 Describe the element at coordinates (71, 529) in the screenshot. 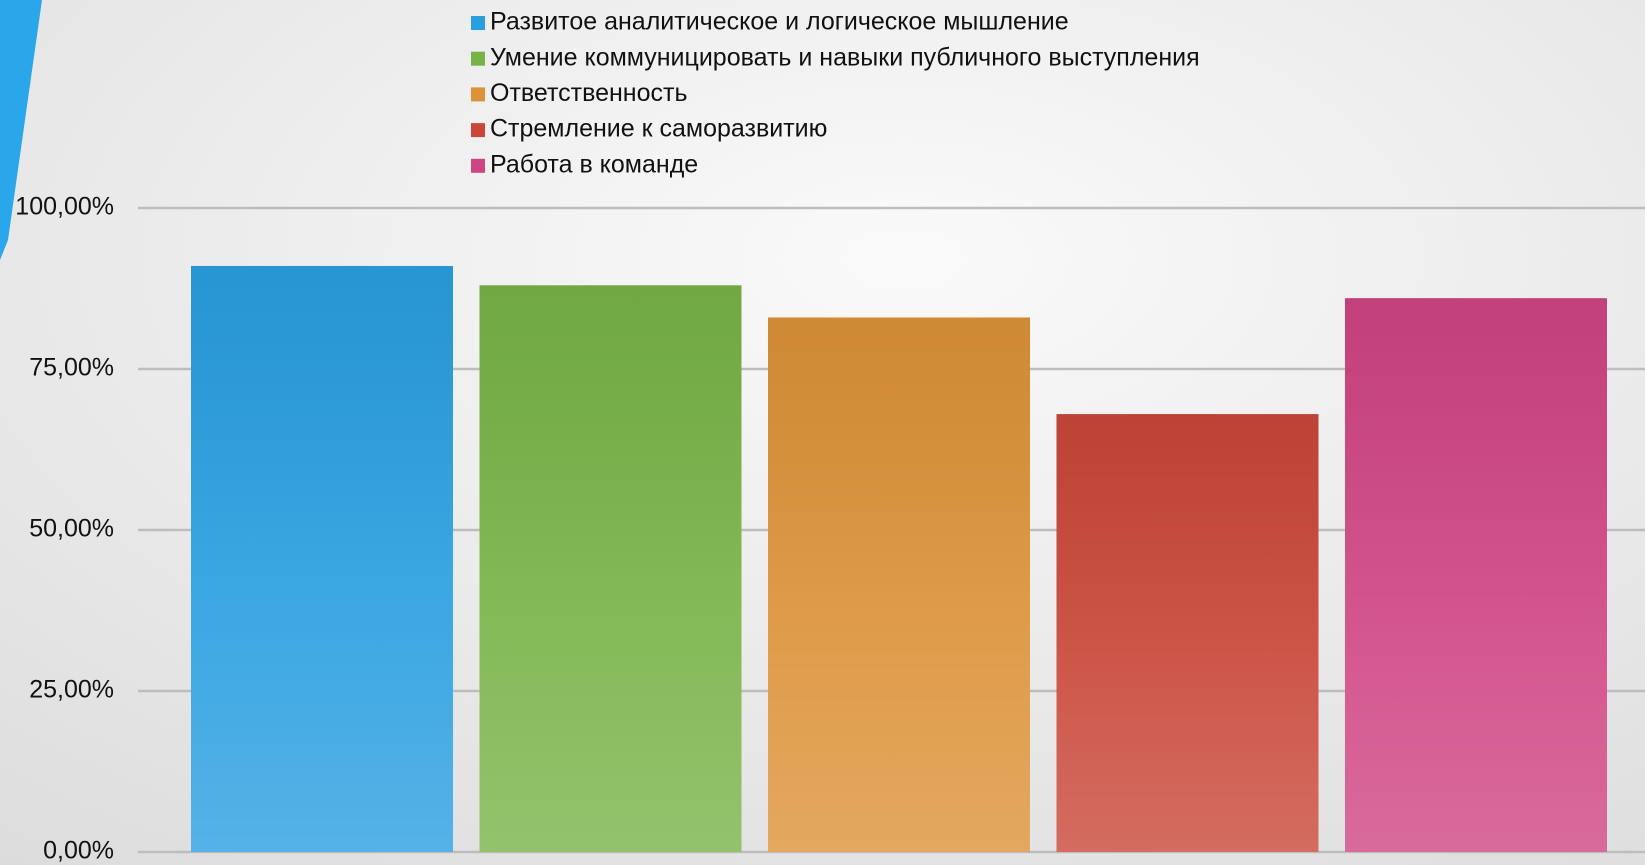

I see `y-tick-label: 50,00%` at that location.